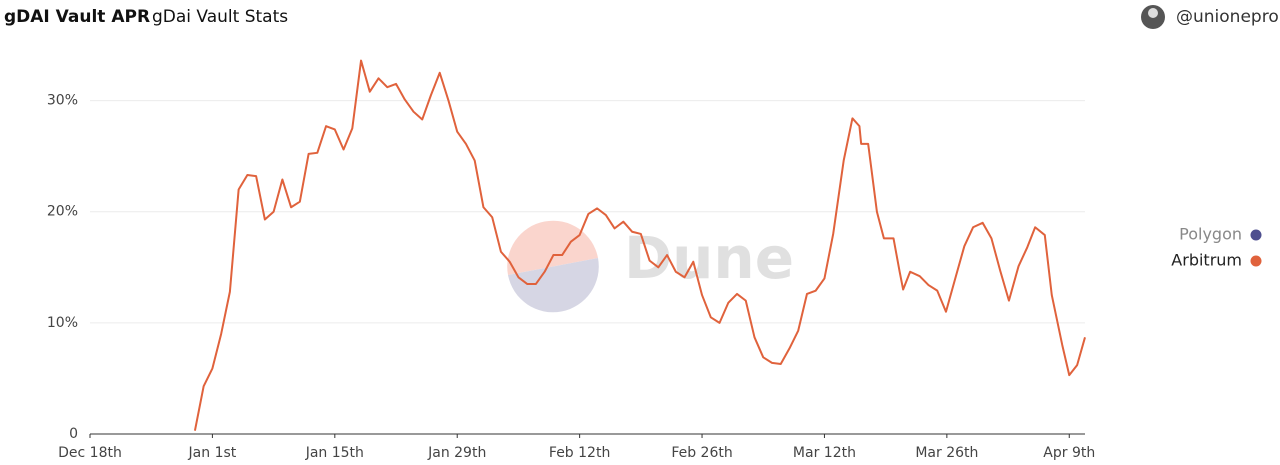  Describe the element at coordinates (579, 453) in the screenshot. I see `x-tick-label: Feb 12th` at that location.